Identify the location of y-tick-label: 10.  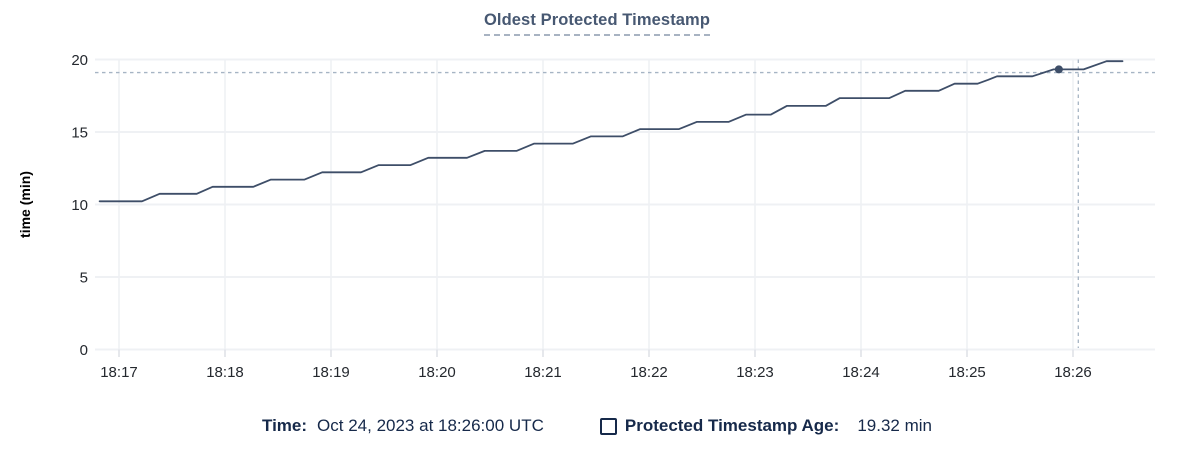
(79, 205).